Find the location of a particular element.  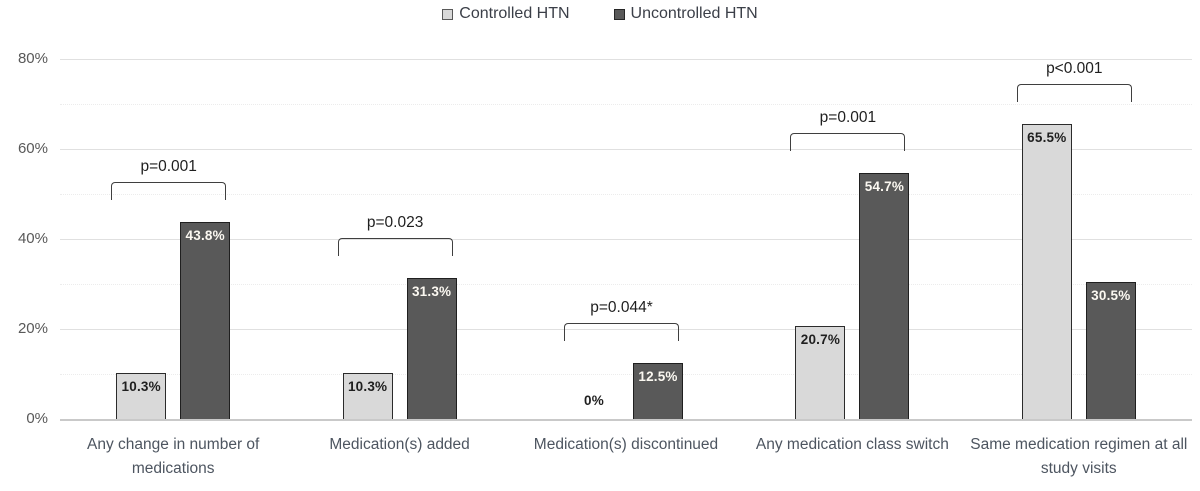

legend-label-controlled: Controlled HTN is located at coordinates (514, 13).